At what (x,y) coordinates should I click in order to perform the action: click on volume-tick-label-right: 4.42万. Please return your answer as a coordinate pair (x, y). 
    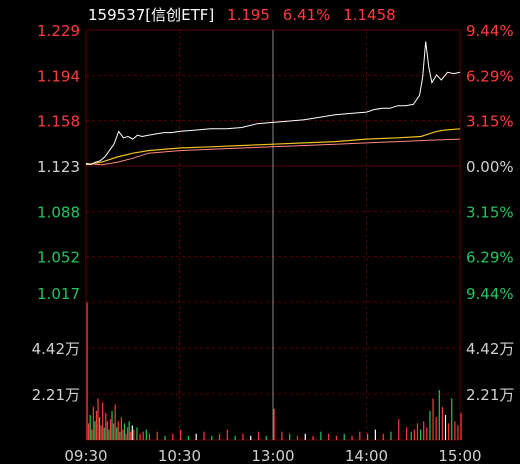
    Looking at the image, I should click on (490, 349).